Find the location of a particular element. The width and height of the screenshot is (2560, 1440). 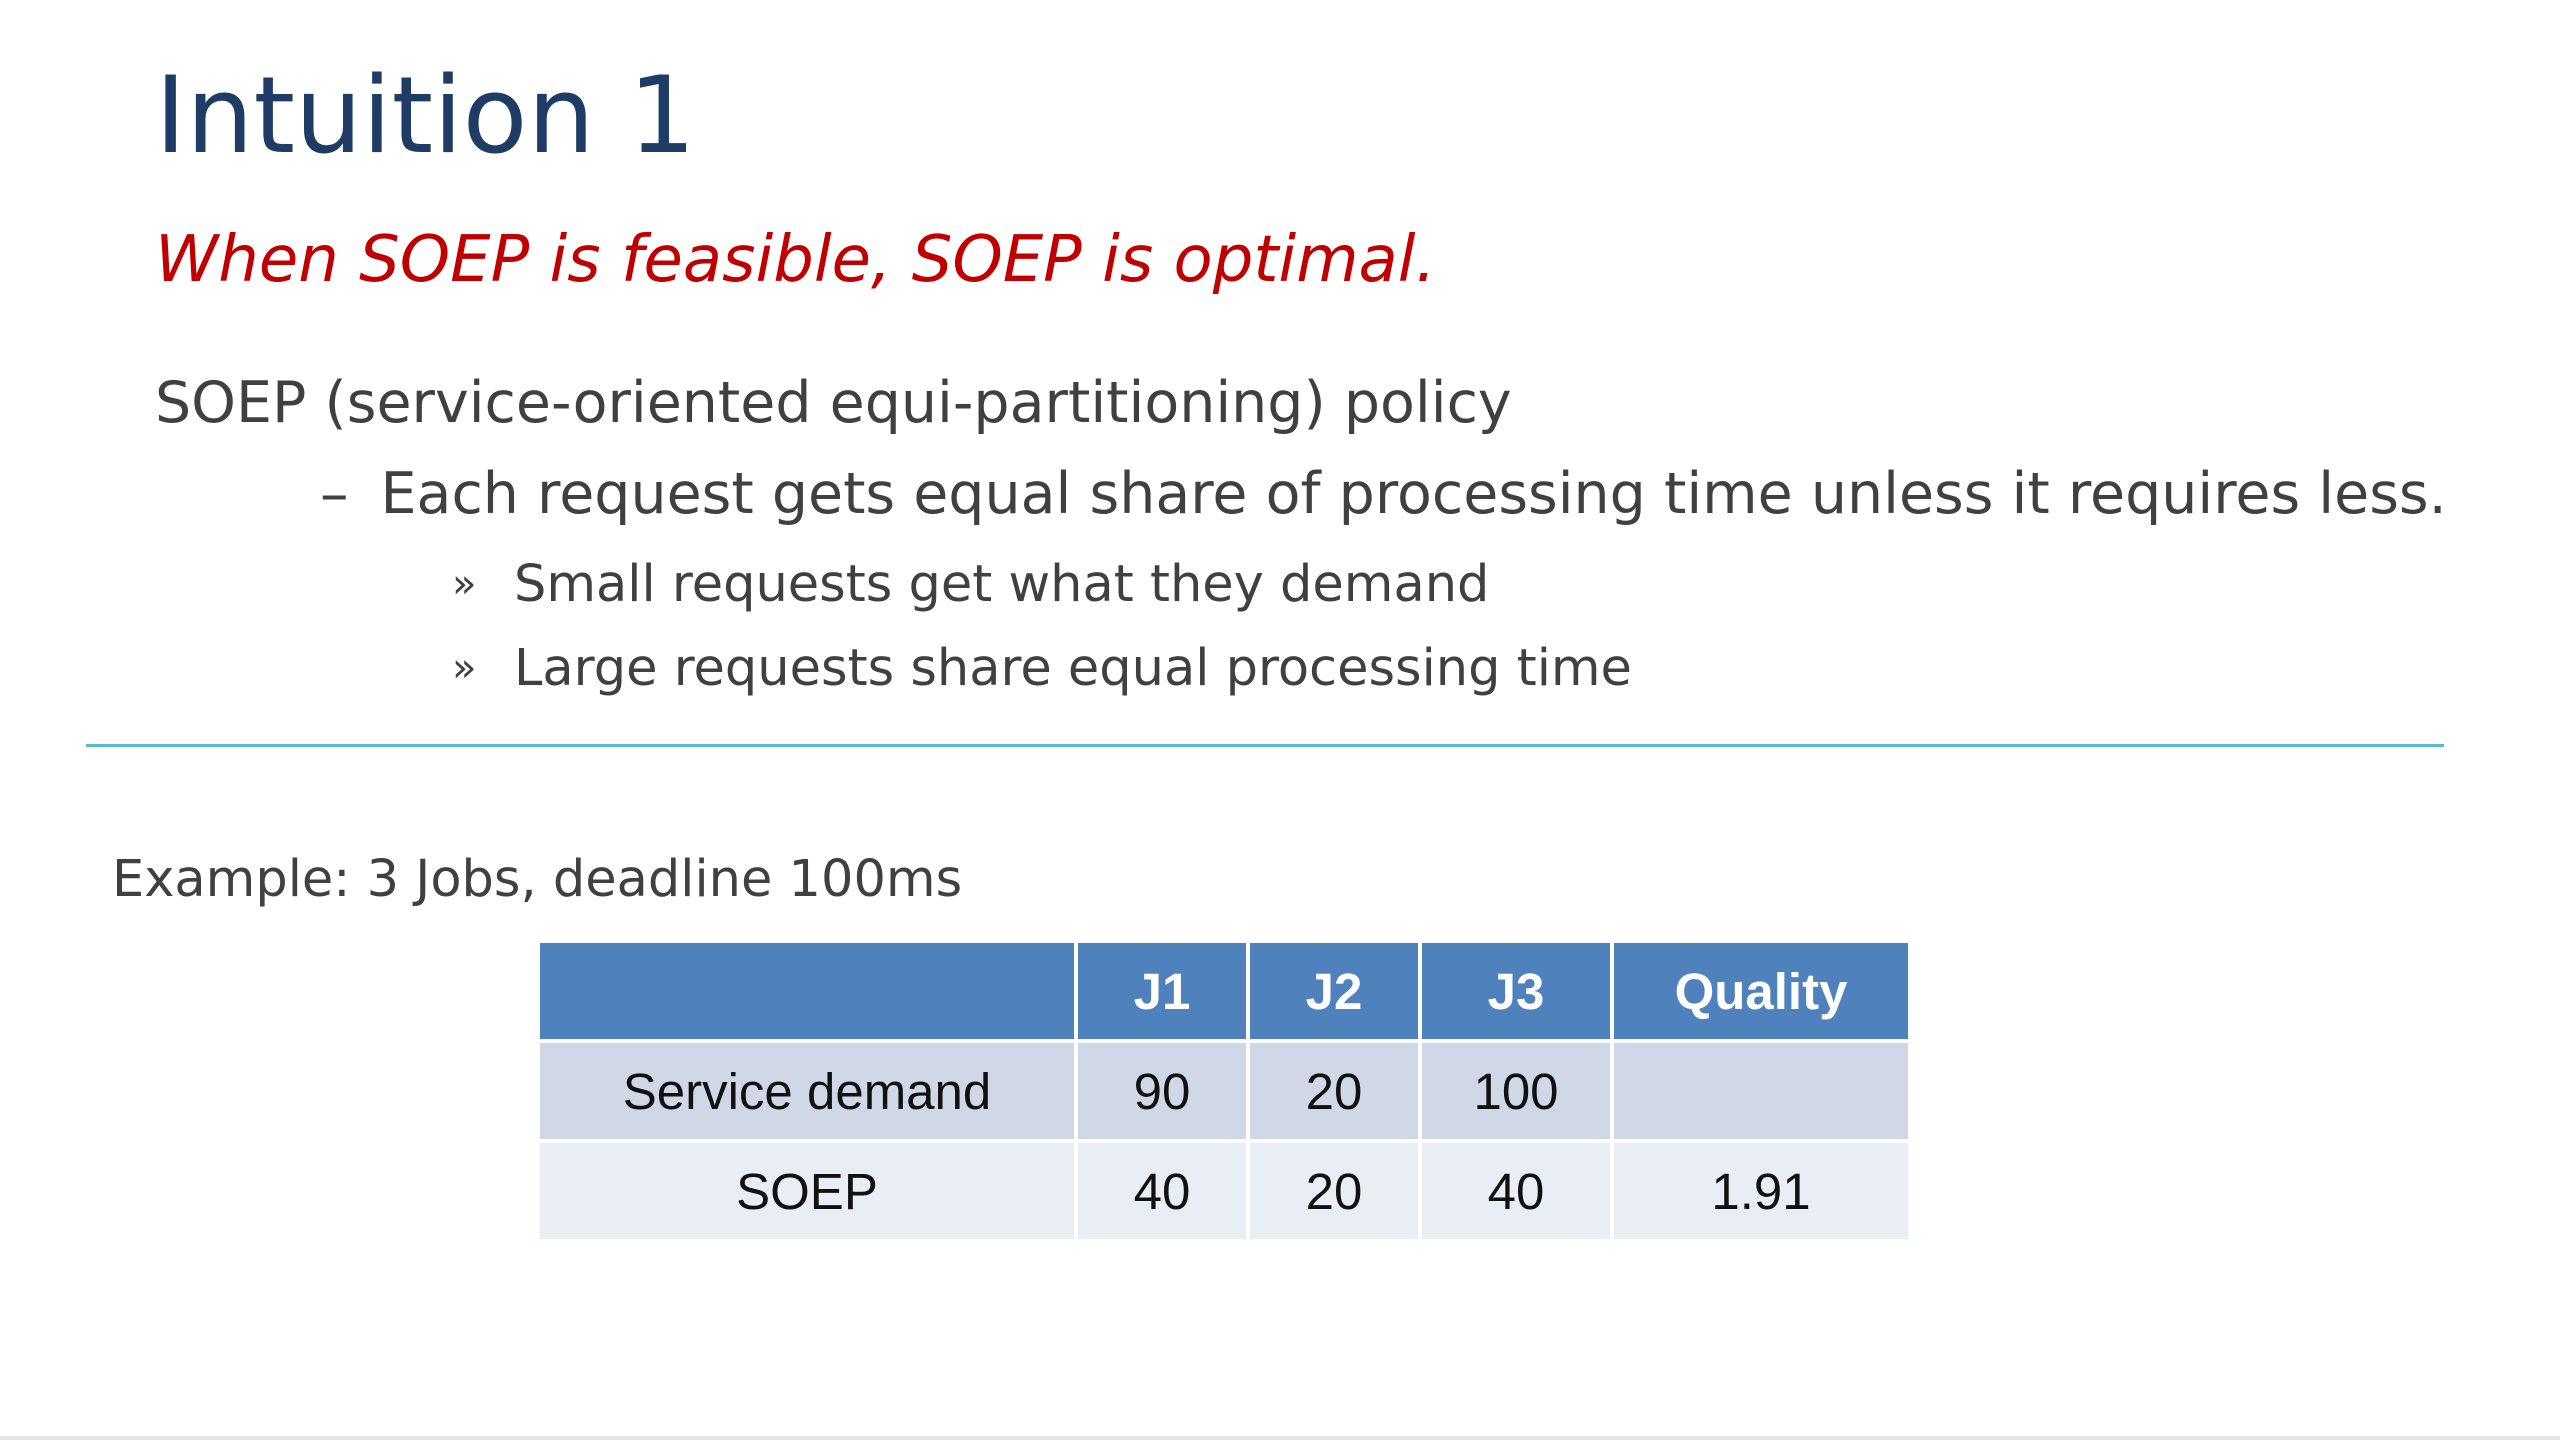

bullet-level3-text: Small requests get what they demand is located at coordinates (1002, 584).